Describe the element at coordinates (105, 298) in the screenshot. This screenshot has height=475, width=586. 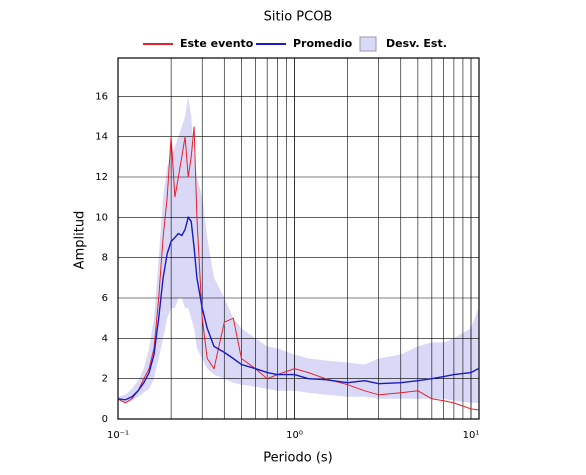
I see `y-tick-label: 6` at that location.